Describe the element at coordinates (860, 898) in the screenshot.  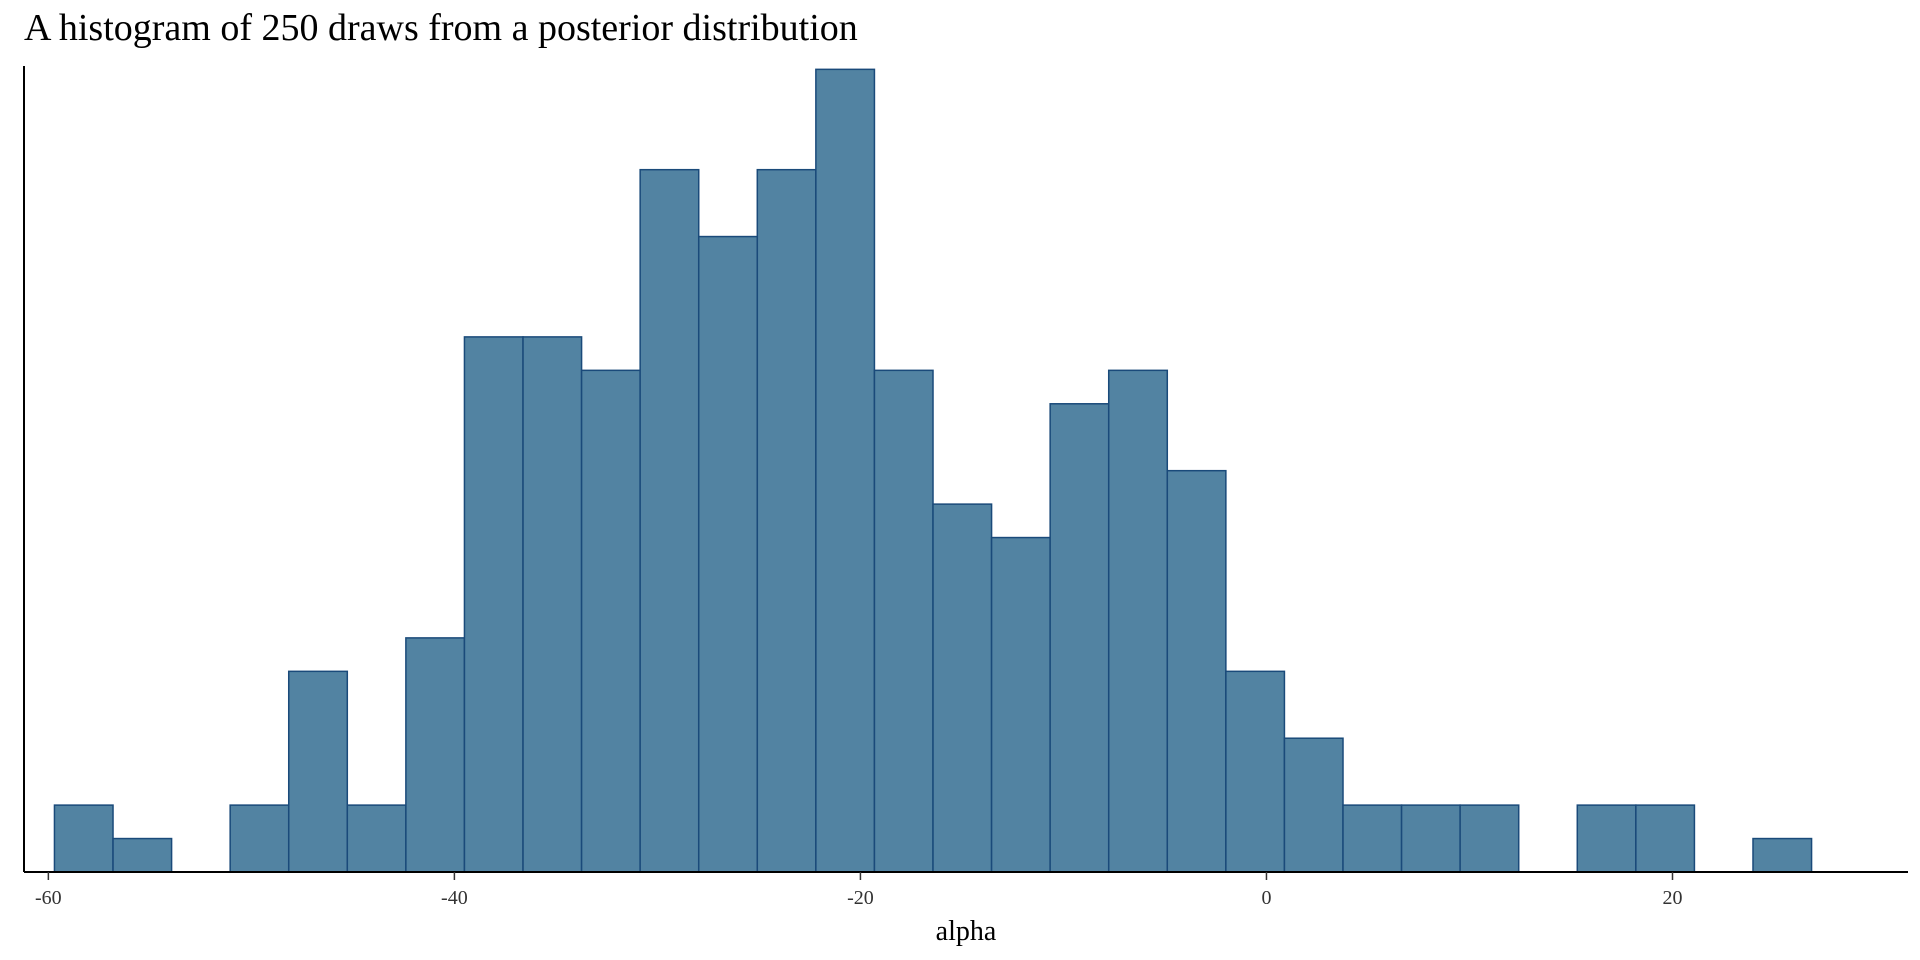
I see `x-tick-label: -20` at that location.